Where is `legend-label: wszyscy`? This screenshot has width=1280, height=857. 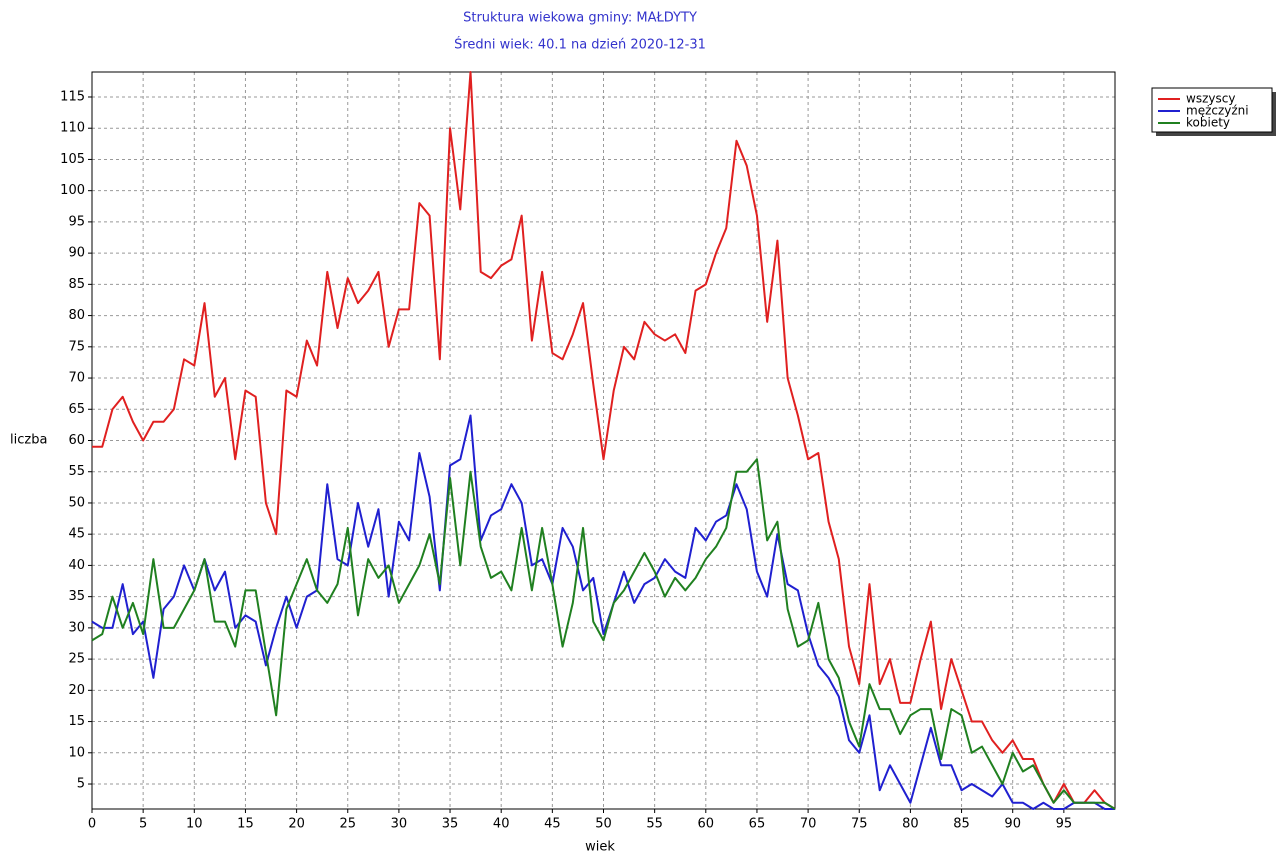 legend-label: wszyscy is located at coordinates (1210, 99).